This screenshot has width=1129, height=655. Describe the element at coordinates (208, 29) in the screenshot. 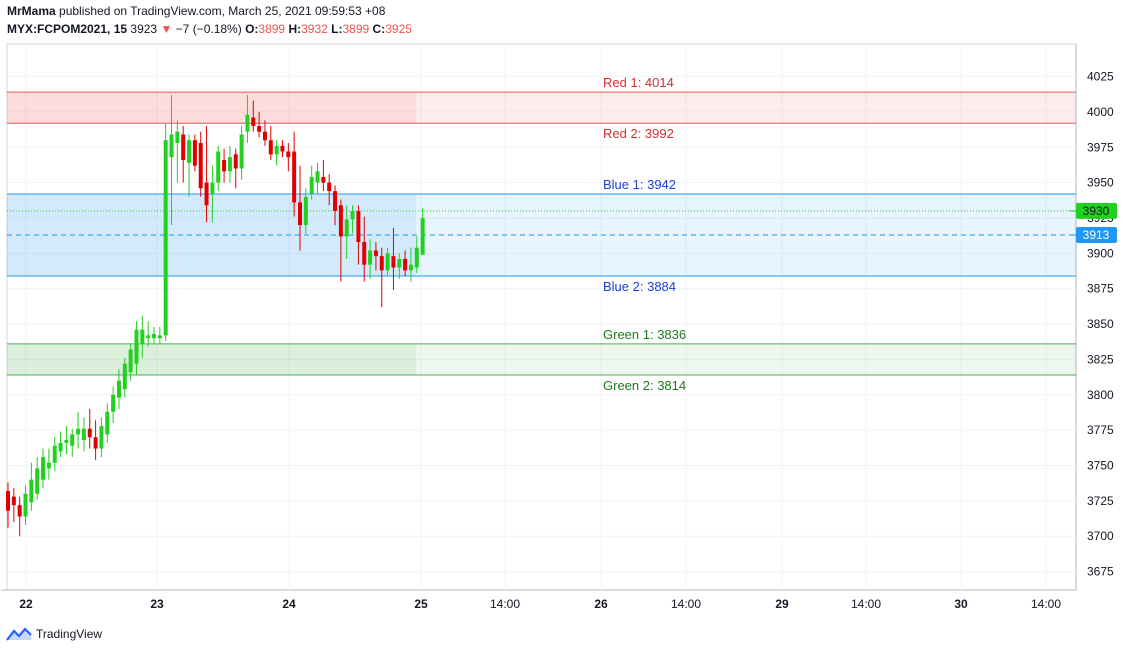

I see `price-change: −7 (−0.18%)` at that location.